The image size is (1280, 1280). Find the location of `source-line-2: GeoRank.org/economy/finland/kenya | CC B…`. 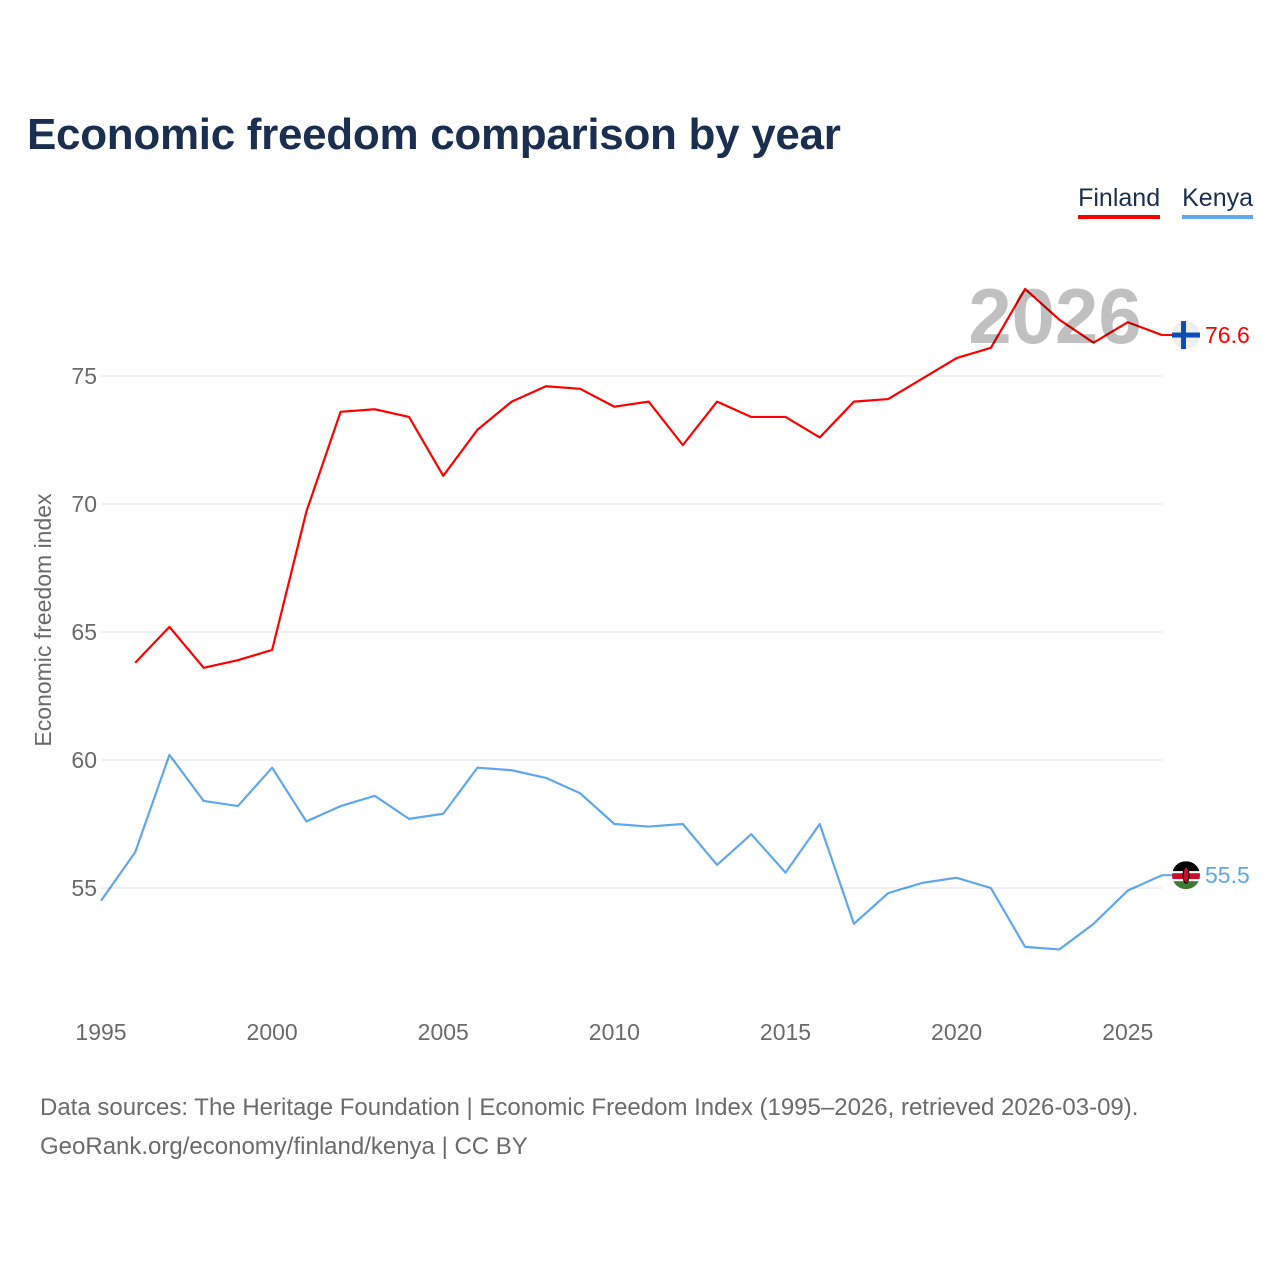

source-line-2: GeoRank.org/economy/finland/kenya | CC B… is located at coordinates (284, 1146).